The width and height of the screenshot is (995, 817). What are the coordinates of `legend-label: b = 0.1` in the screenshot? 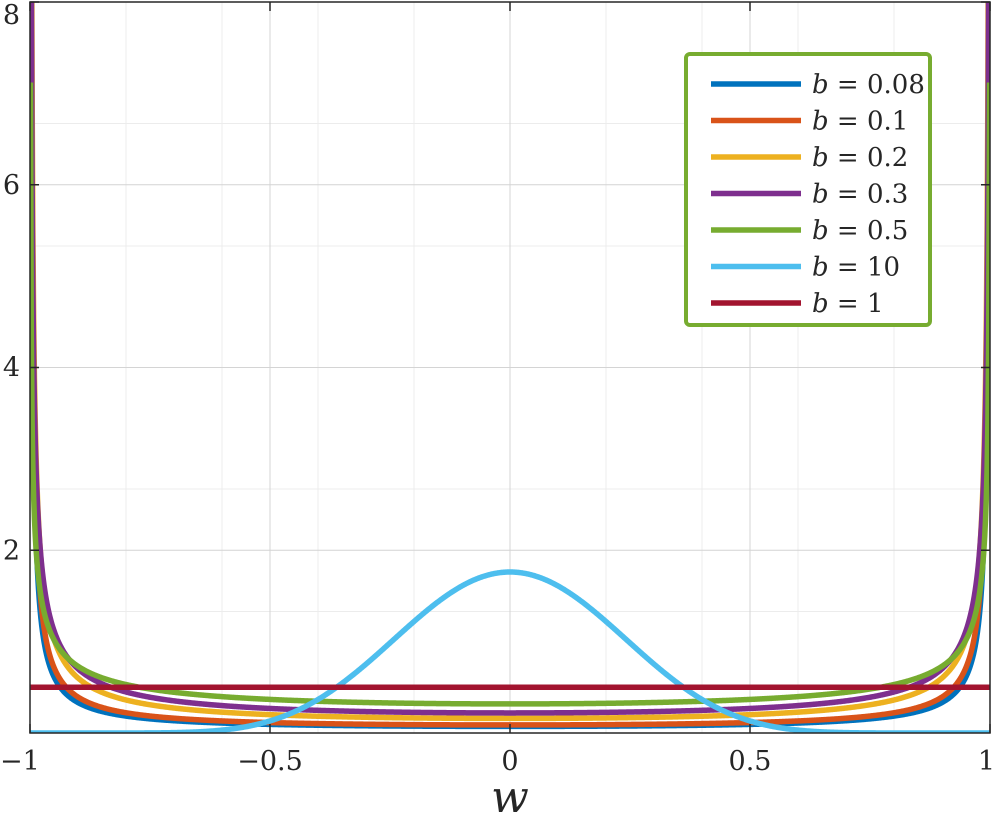 It's located at (860, 122).